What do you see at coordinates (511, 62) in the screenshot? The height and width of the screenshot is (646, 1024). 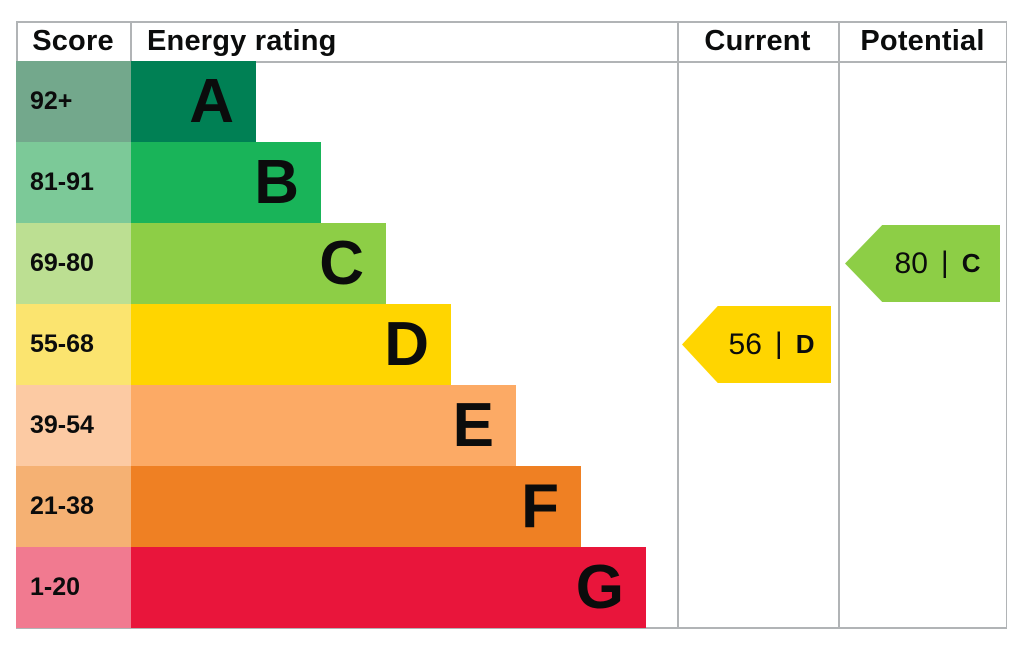 I see `header-bottom-border` at bounding box center [511, 62].